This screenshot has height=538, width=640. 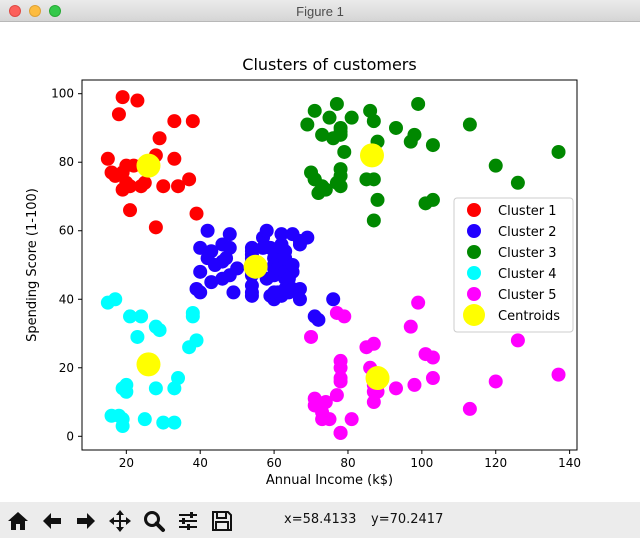 I want to click on legend-label: Cluster 2, so click(x=527, y=232).